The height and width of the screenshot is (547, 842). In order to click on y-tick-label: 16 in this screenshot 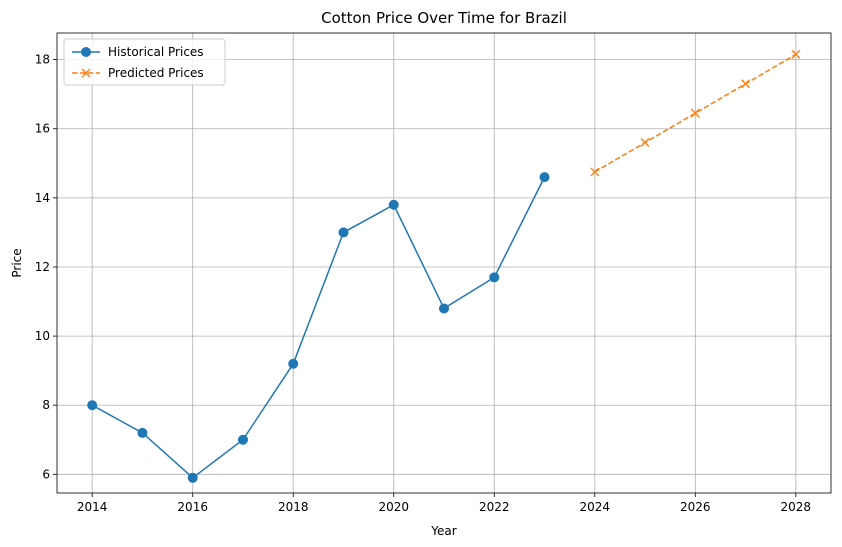, I will do `click(42, 129)`.